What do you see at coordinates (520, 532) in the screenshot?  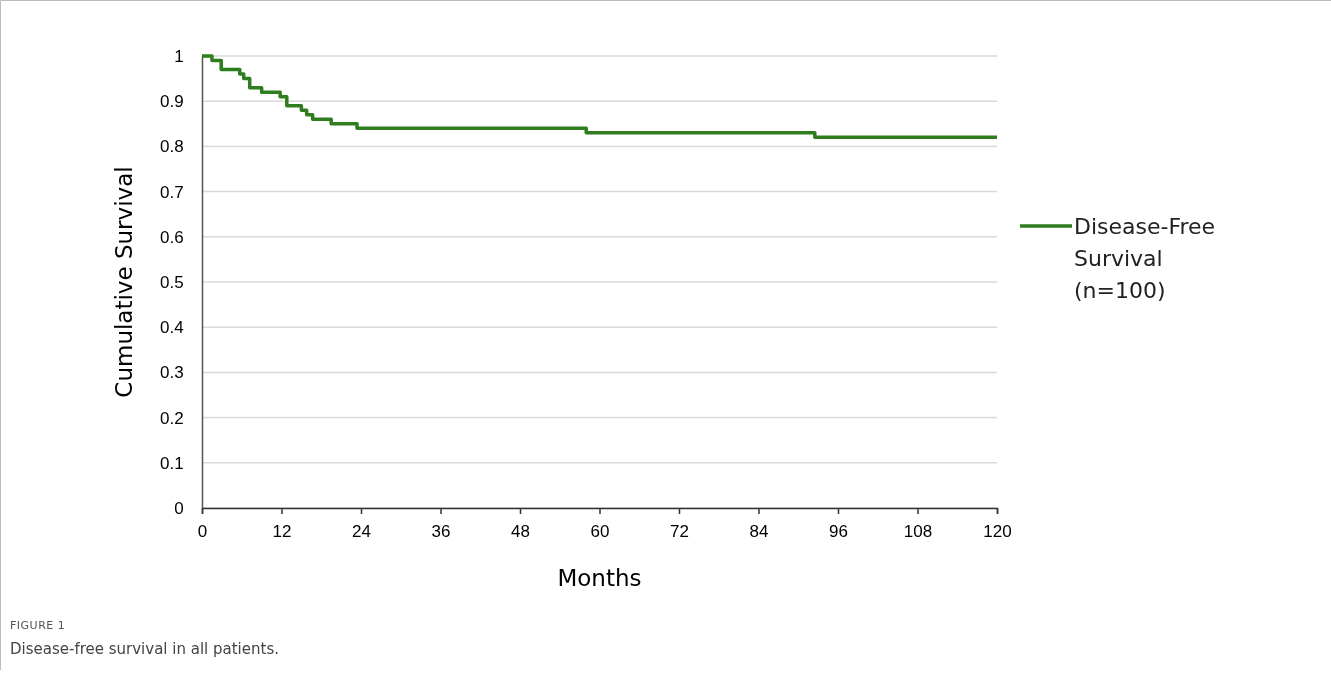 I see `x-tick-label: 48` at bounding box center [520, 532].